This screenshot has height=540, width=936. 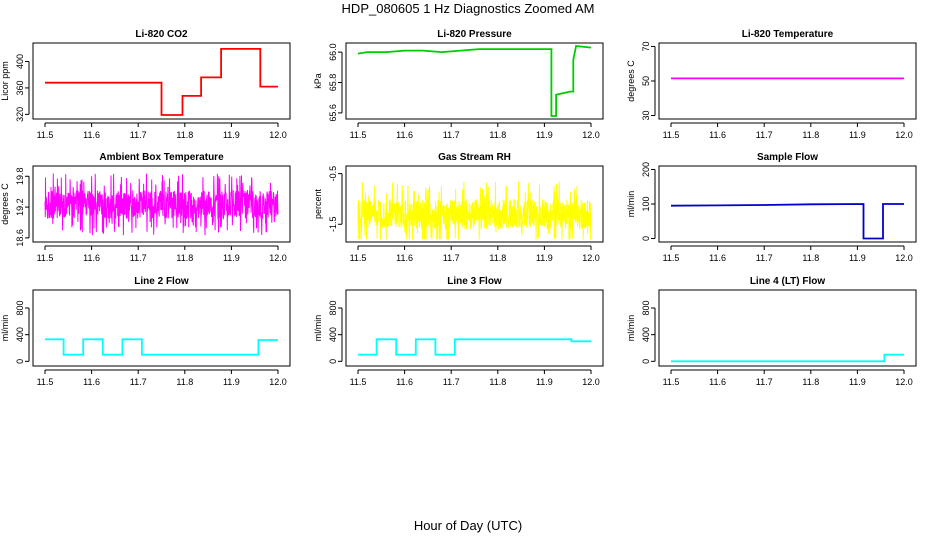 What do you see at coordinates (787, 328) in the screenshot?
I see `plot-frame-line-4-lt-flow` at bounding box center [787, 328].